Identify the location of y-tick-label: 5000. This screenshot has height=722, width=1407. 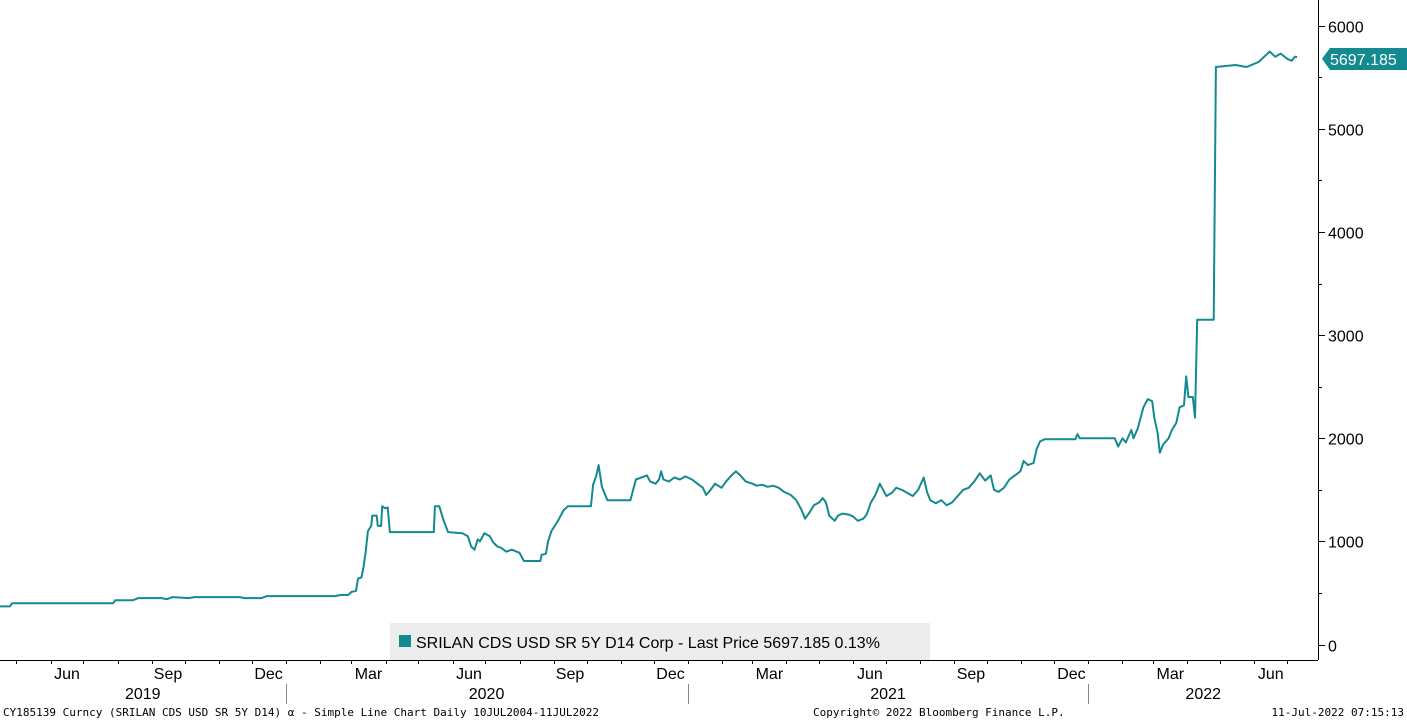
(1346, 131).